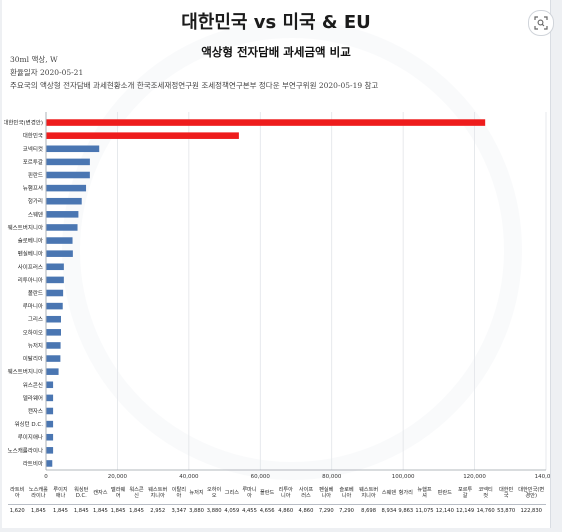 This screenshot has width=562, height=532. What do you see at coordinates (332, 477) in the screenshot?
I see `x-tick-label: 80,000` at bounding box center [332, 477].